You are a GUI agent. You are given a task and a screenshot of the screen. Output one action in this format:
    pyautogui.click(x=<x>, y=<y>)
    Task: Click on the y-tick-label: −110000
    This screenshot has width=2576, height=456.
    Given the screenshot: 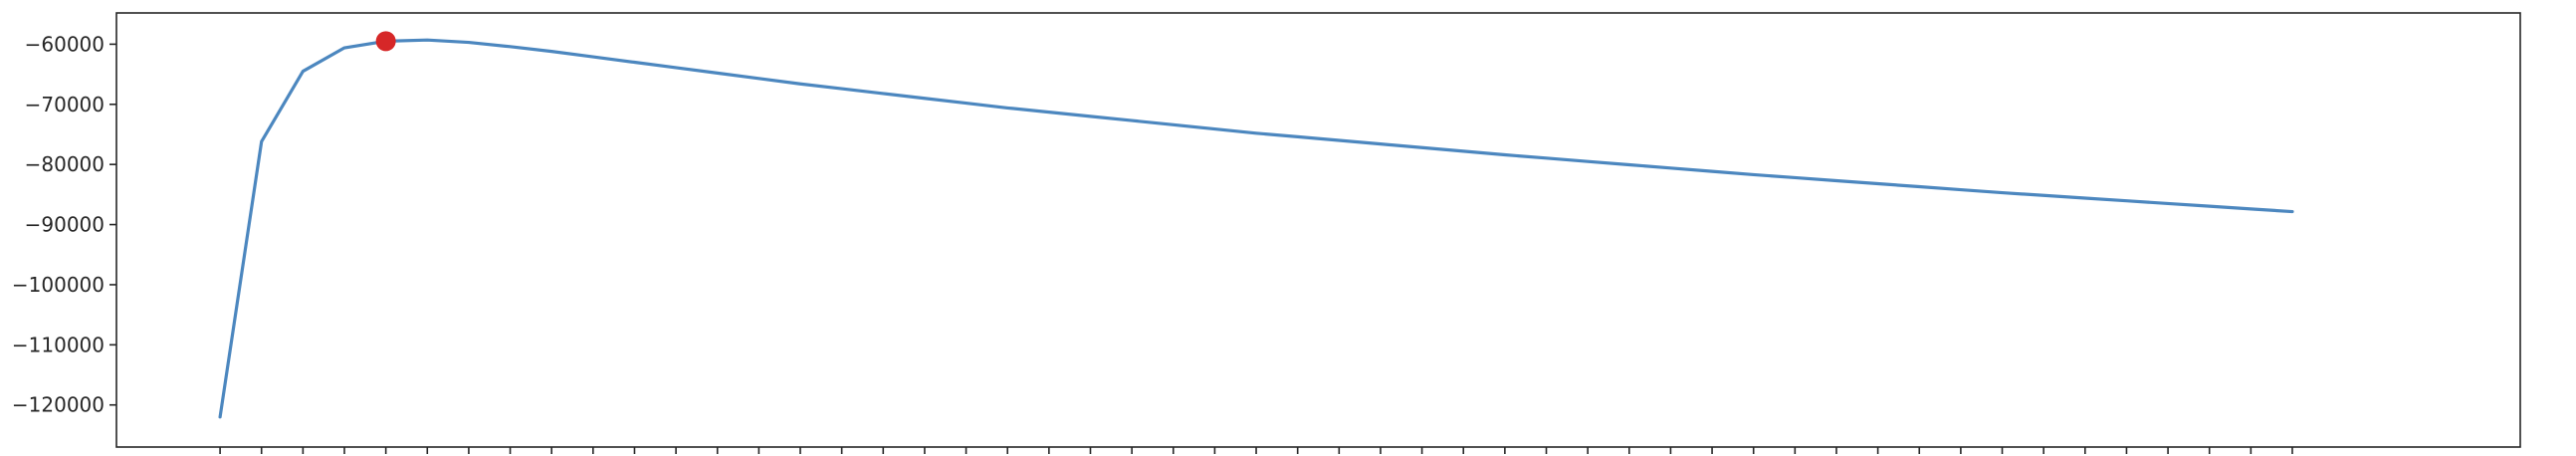 What is the action you would take?
    pyautogui.click(x=58, y=344)
    